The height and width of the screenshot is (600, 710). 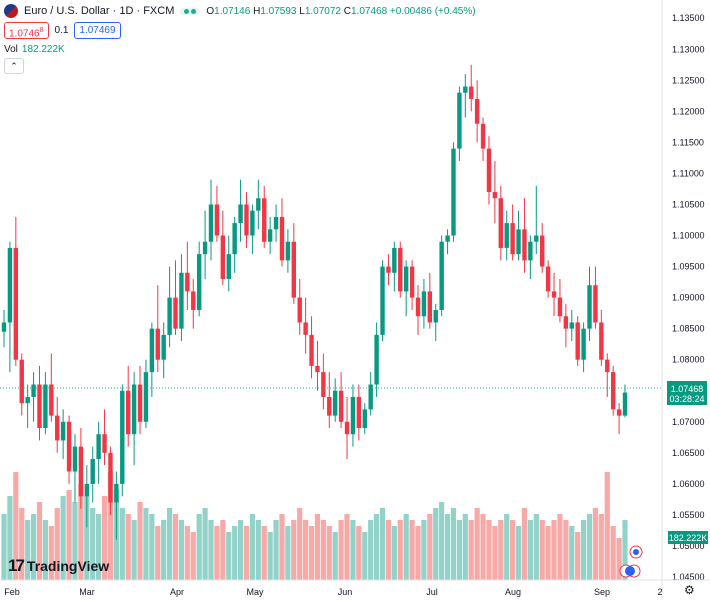 I want to click on countdown-label: 03:28:24, so click(x=686, y=399).